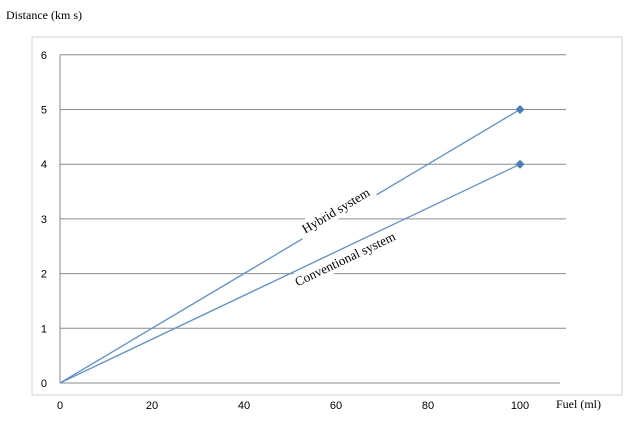  I want to click on series-markers, so click(520, 137).